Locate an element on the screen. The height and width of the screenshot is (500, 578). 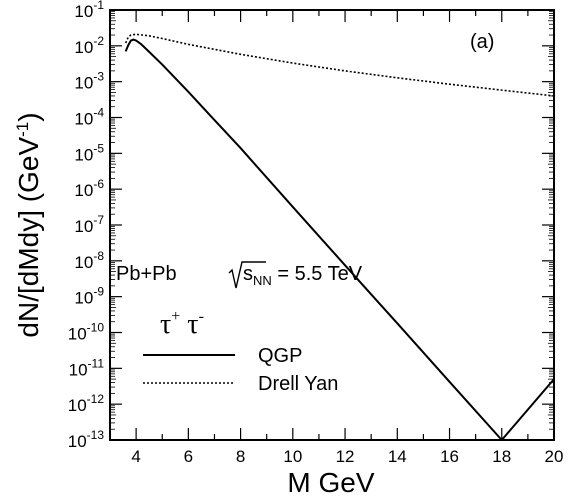
x-tick-label: 18 is located at coordinates (501, 456).